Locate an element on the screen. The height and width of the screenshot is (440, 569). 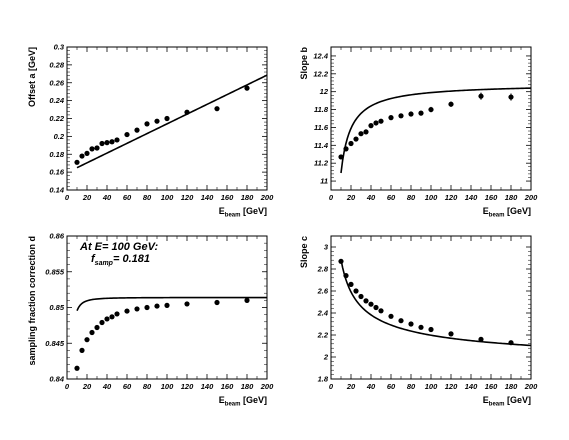
y-tick-label: 2.4 is located at coordinates (323, 313).